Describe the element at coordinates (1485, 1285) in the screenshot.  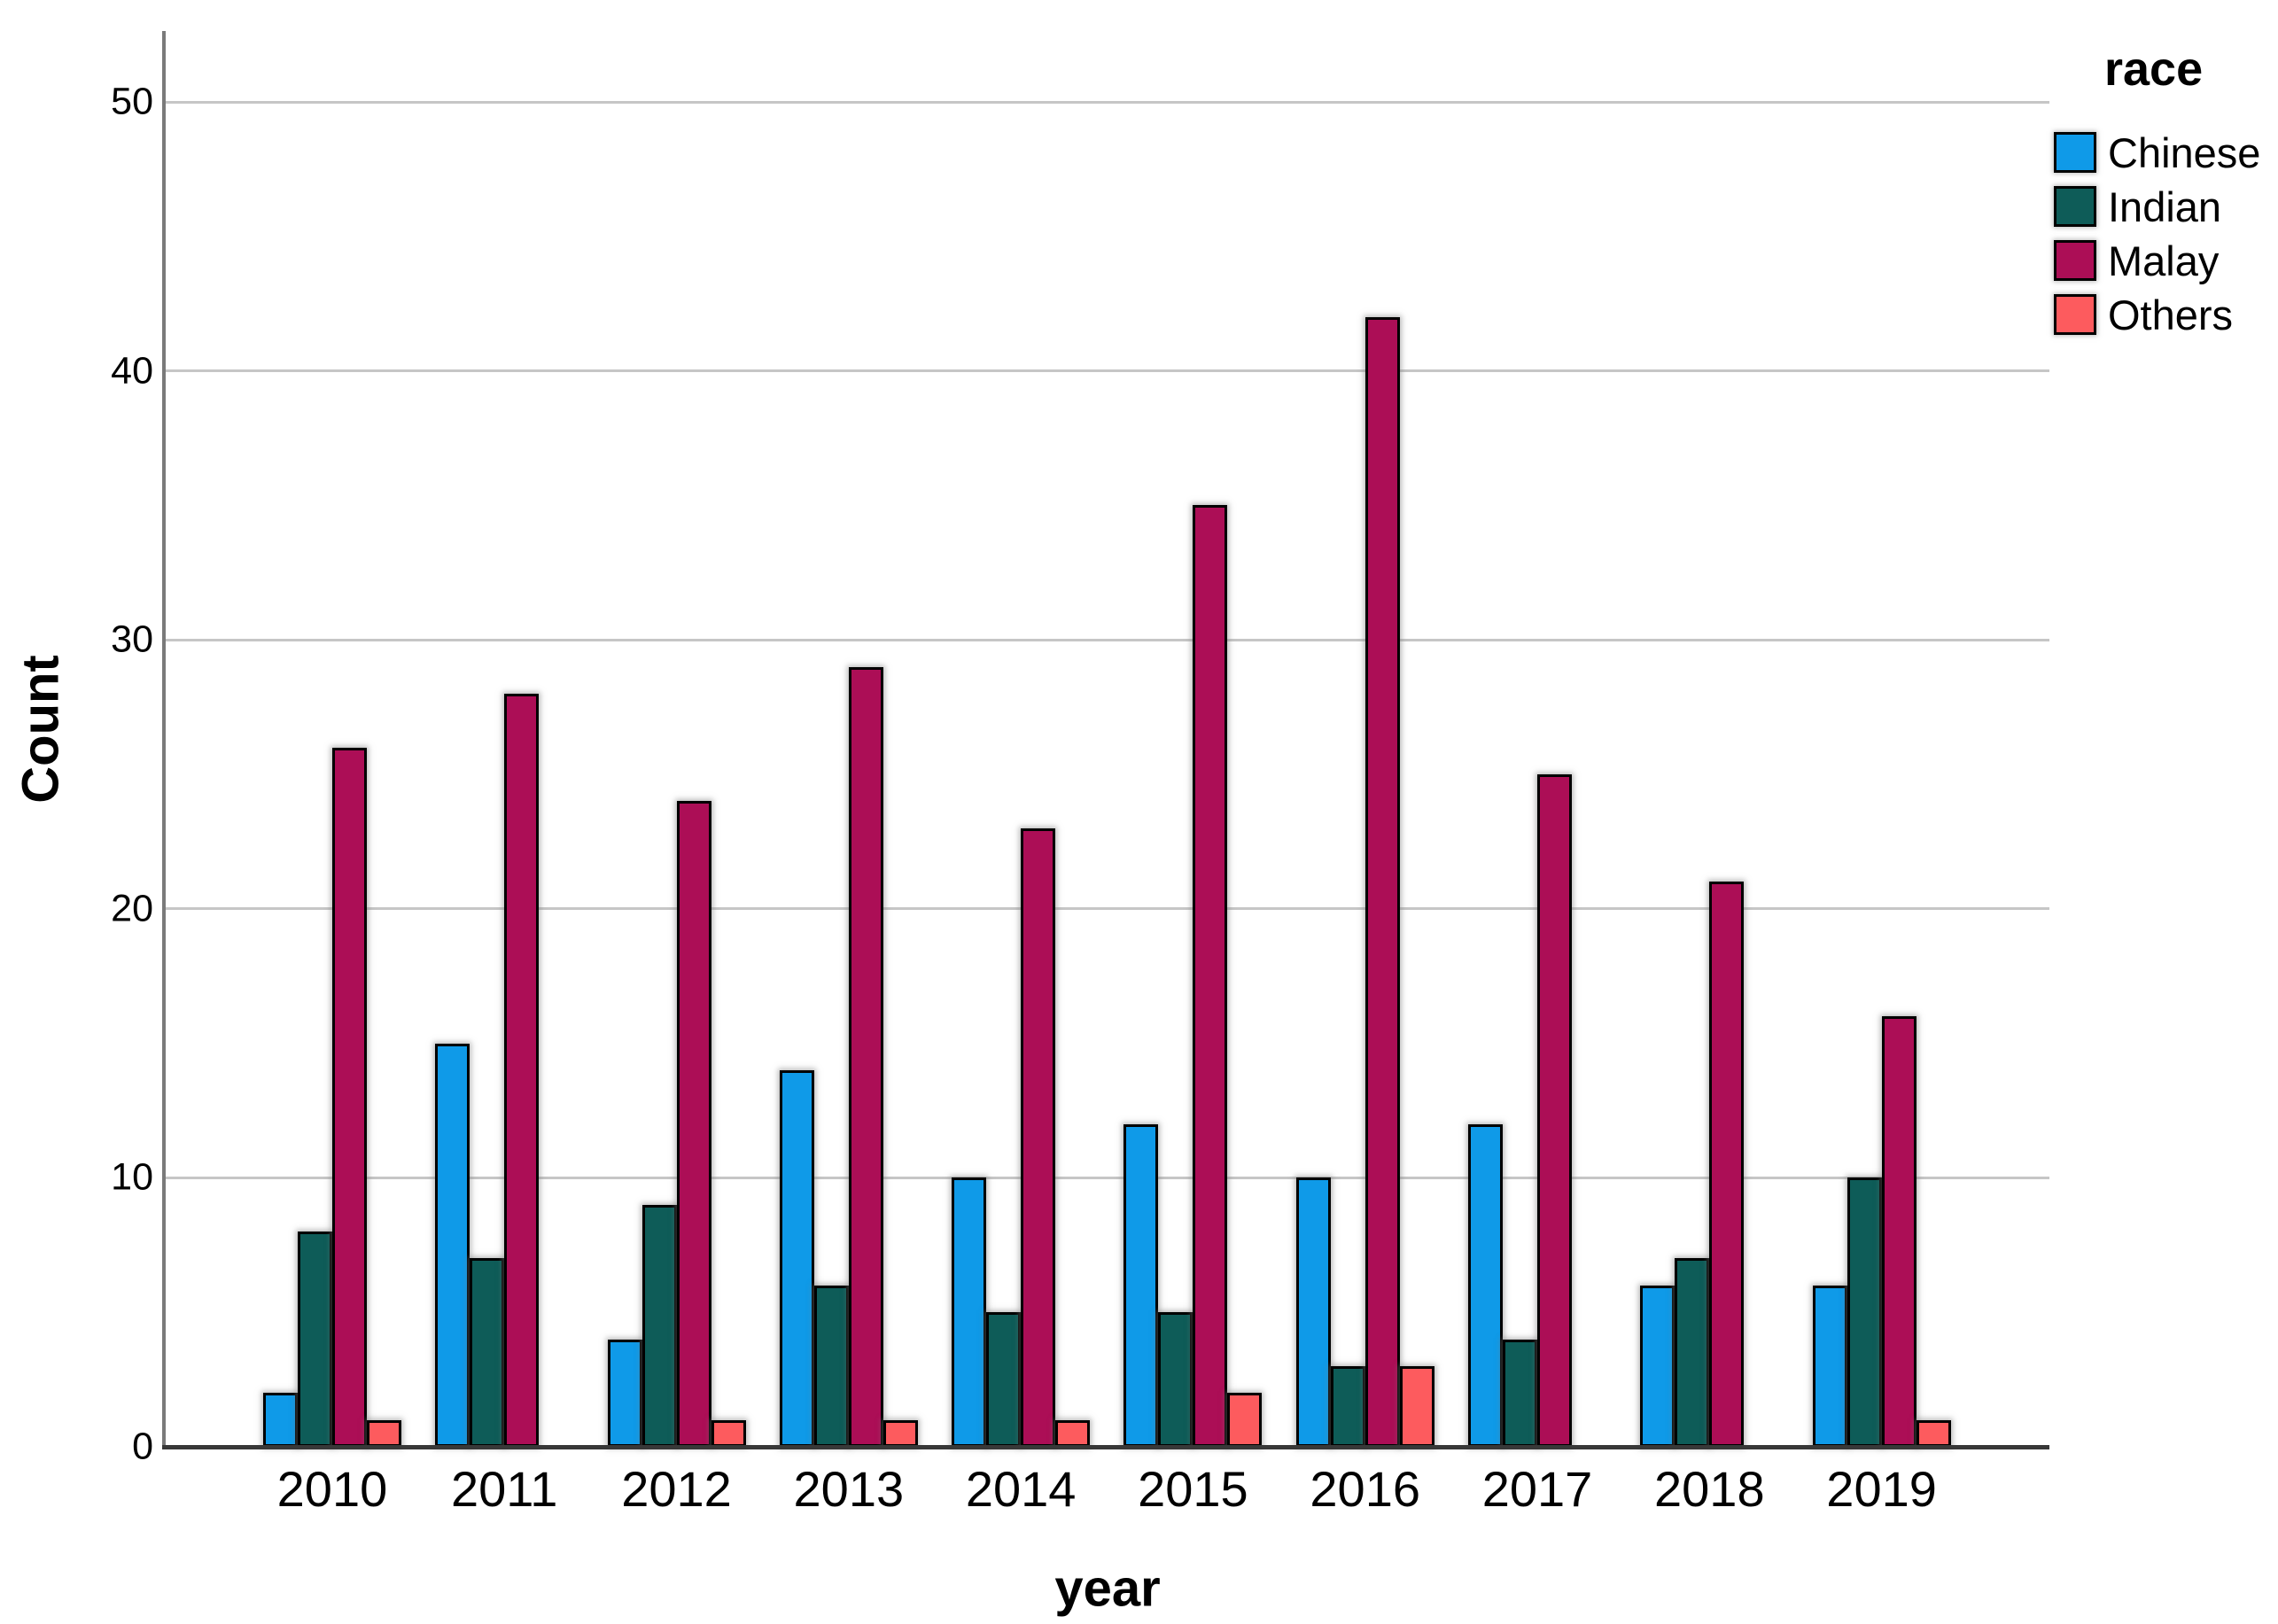
I see `bar-2017-chinese` at that location.